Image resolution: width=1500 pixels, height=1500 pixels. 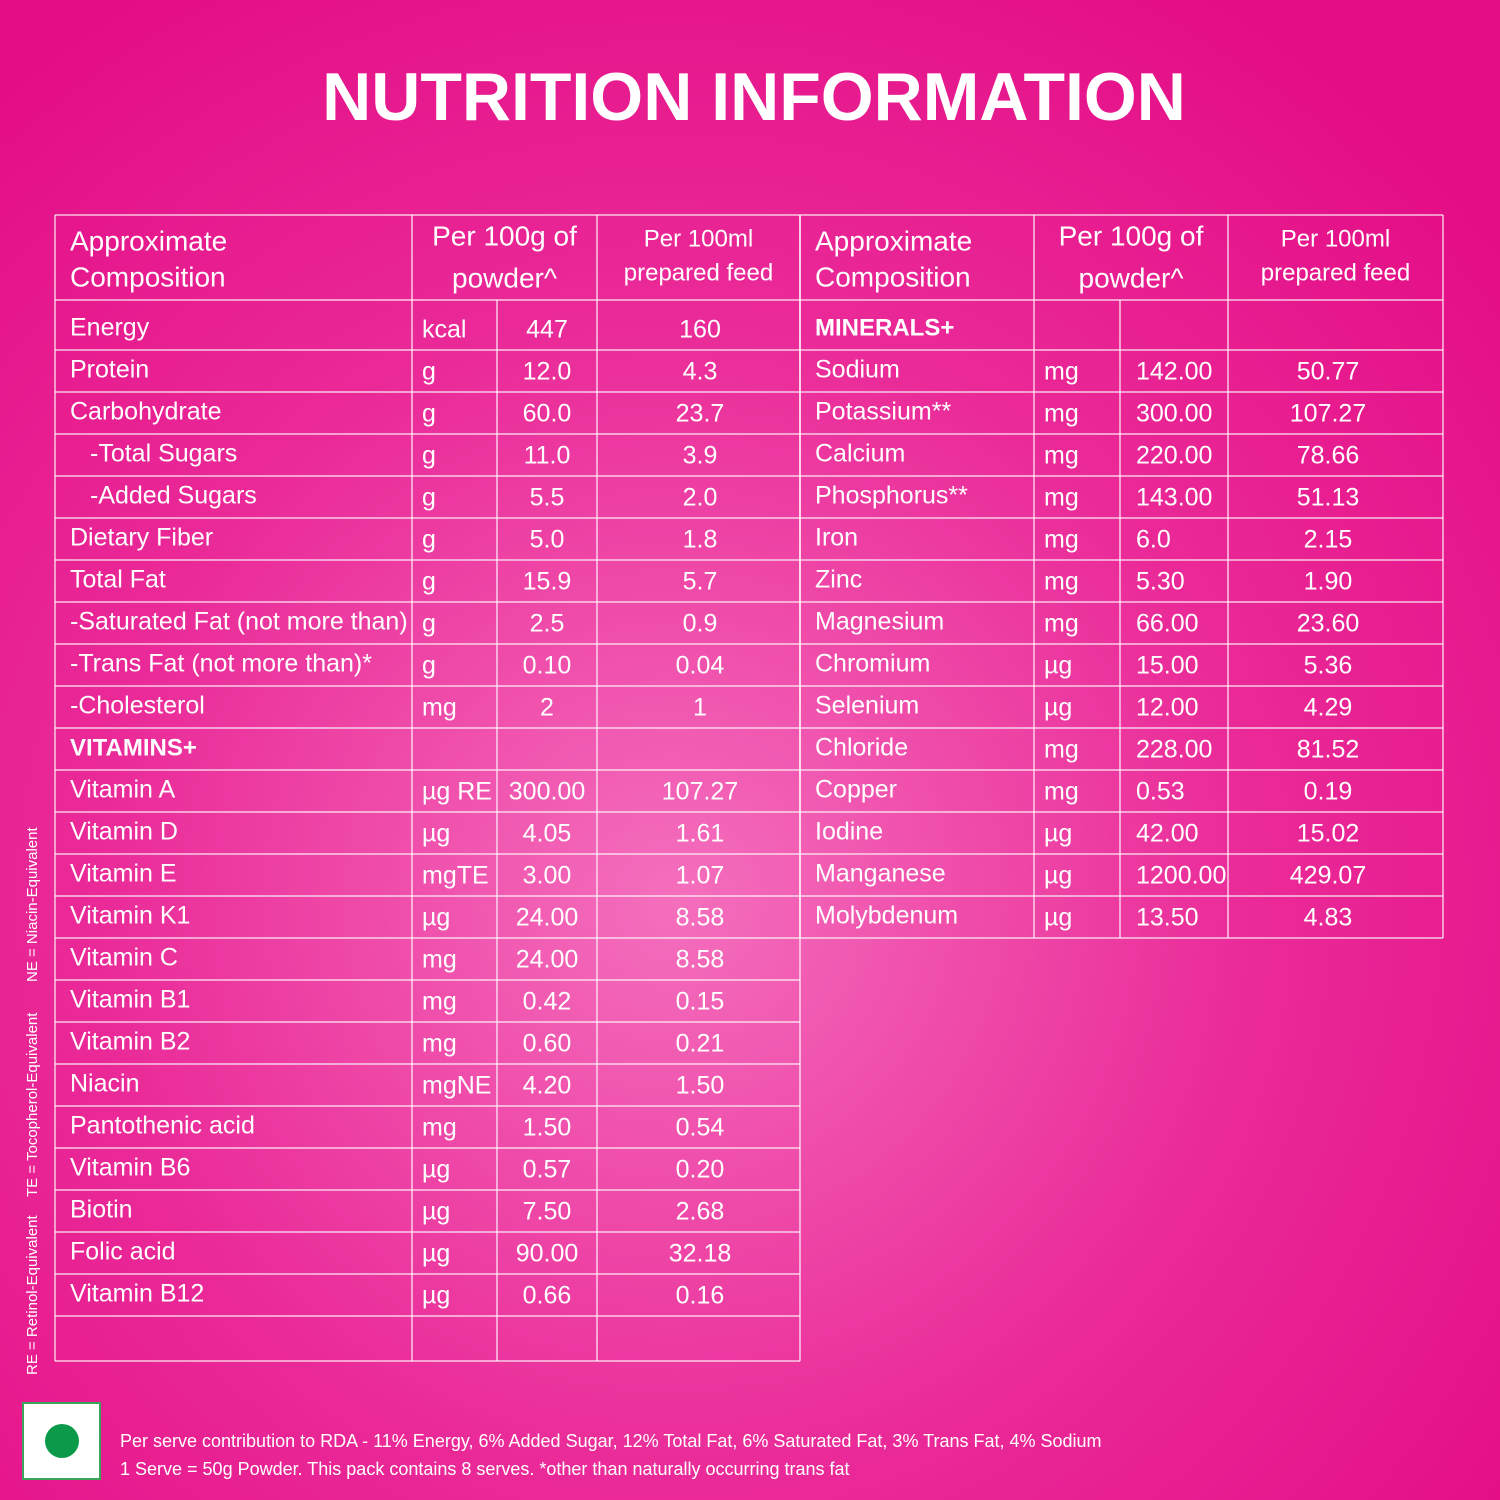 What do you see at coordinates (1160, 582) in the screenshot?
I see `per-100g: 5.30` at bounding box center [1160, 582].